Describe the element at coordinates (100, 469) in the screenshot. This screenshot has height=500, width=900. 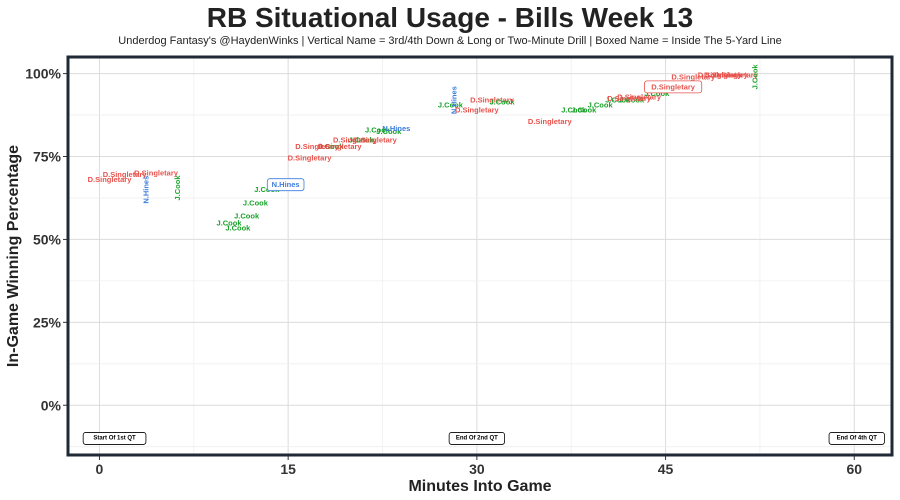
I see `x-tick-label: 0` at that location.